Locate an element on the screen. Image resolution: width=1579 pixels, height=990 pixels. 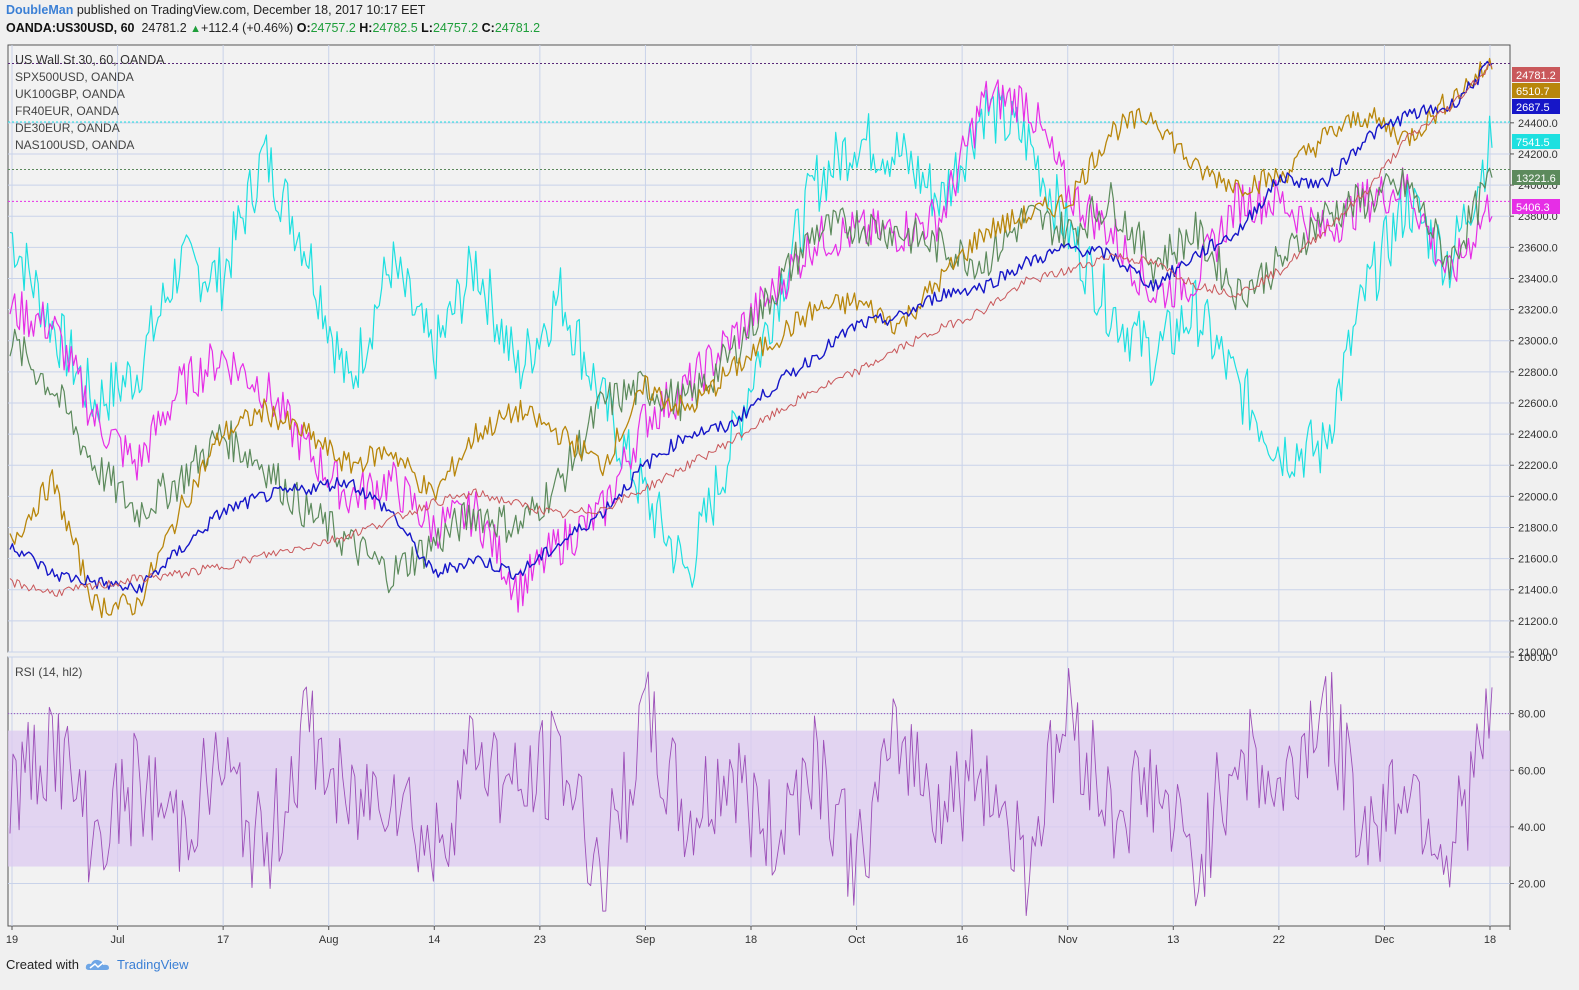
high-value: 24782.5 is located at coordinates (395, 28).